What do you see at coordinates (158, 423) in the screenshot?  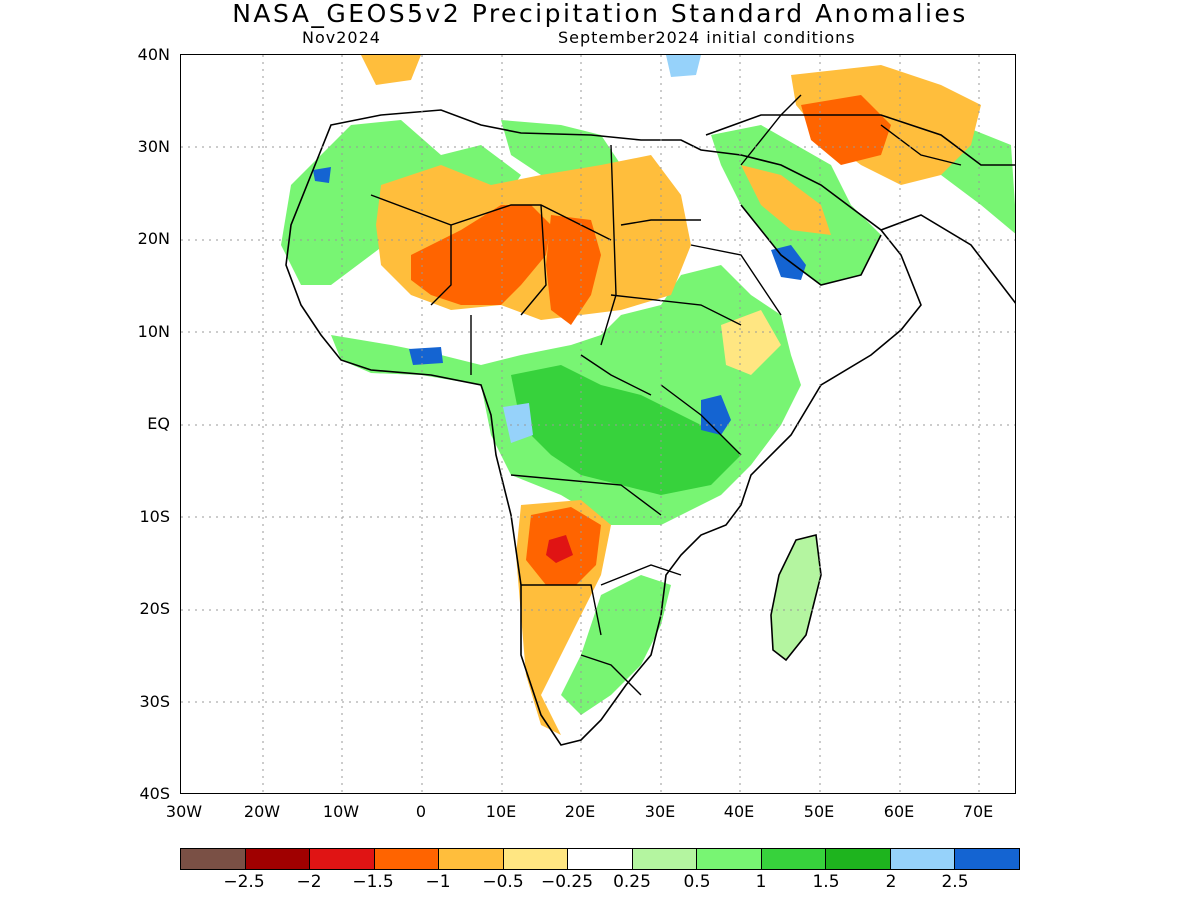 I see `lat-label-eq: EQ` at bounding box center [158, 423].